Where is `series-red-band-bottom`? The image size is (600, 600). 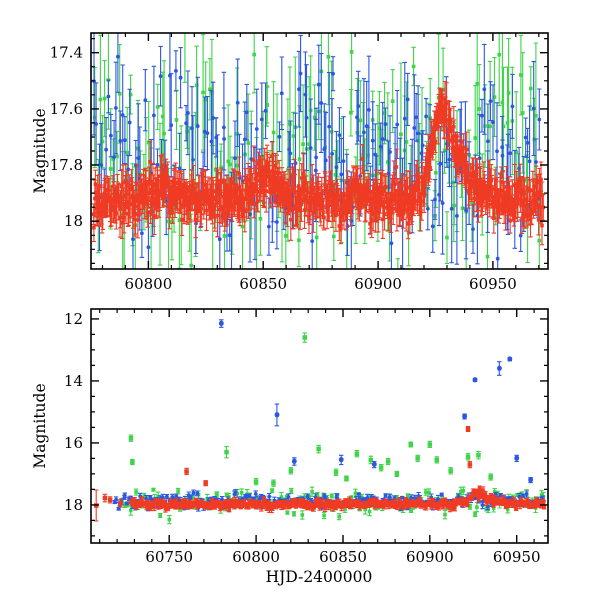 series-red-band-bottom is located at coordinates (320, 473).